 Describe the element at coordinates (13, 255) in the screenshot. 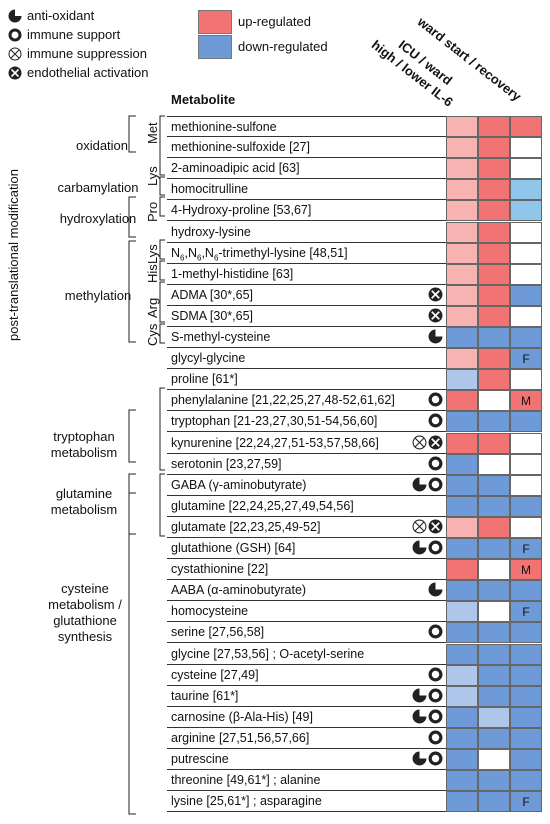

I see `side-title: post-translational modification` at that location.